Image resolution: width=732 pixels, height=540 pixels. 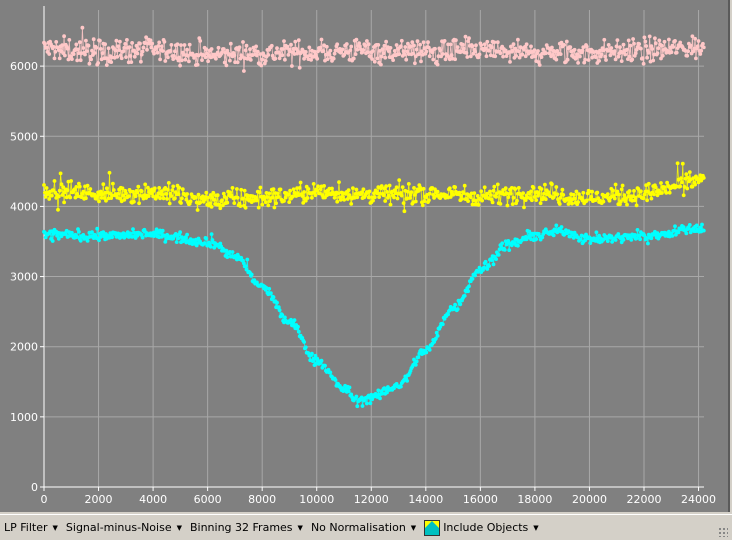 What do you see at coordinates (413, 528) in the screenshot?
I see `chevron-down-icon: ▼` at bounding box center [413, 528].